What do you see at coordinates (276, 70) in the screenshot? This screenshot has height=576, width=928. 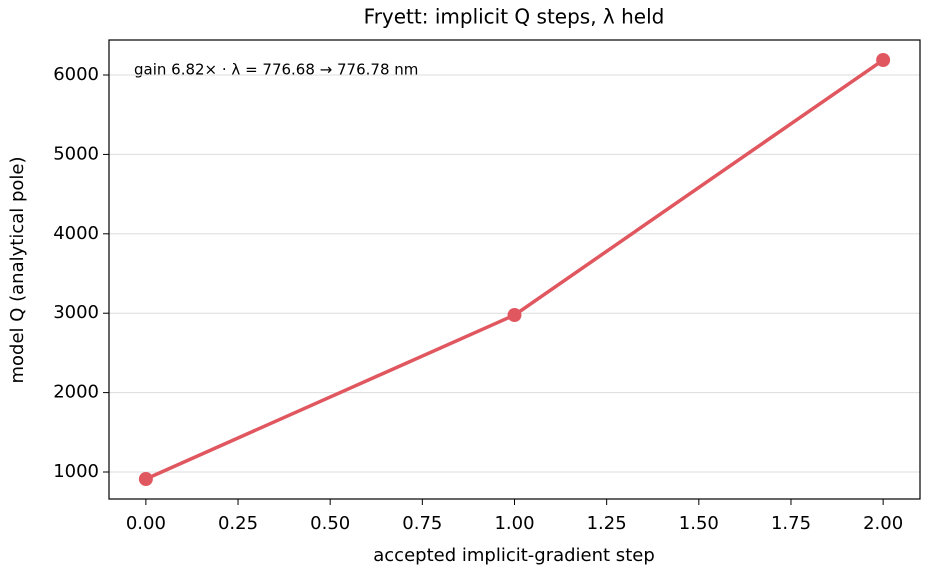 I see `annotation: gain 6.82× · λ = 776.68 → 776.78 nm` at bounding box center [276, 70].